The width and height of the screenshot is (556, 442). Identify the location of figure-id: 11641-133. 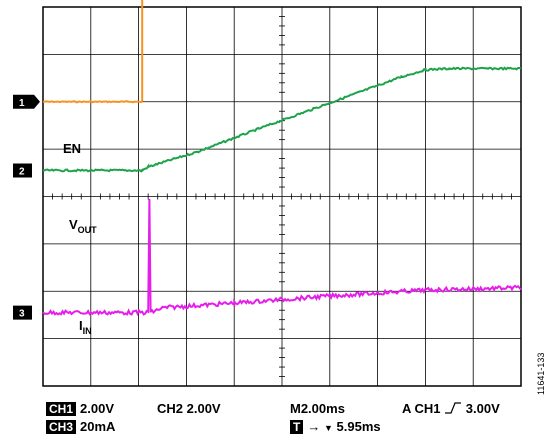
(541, 373).